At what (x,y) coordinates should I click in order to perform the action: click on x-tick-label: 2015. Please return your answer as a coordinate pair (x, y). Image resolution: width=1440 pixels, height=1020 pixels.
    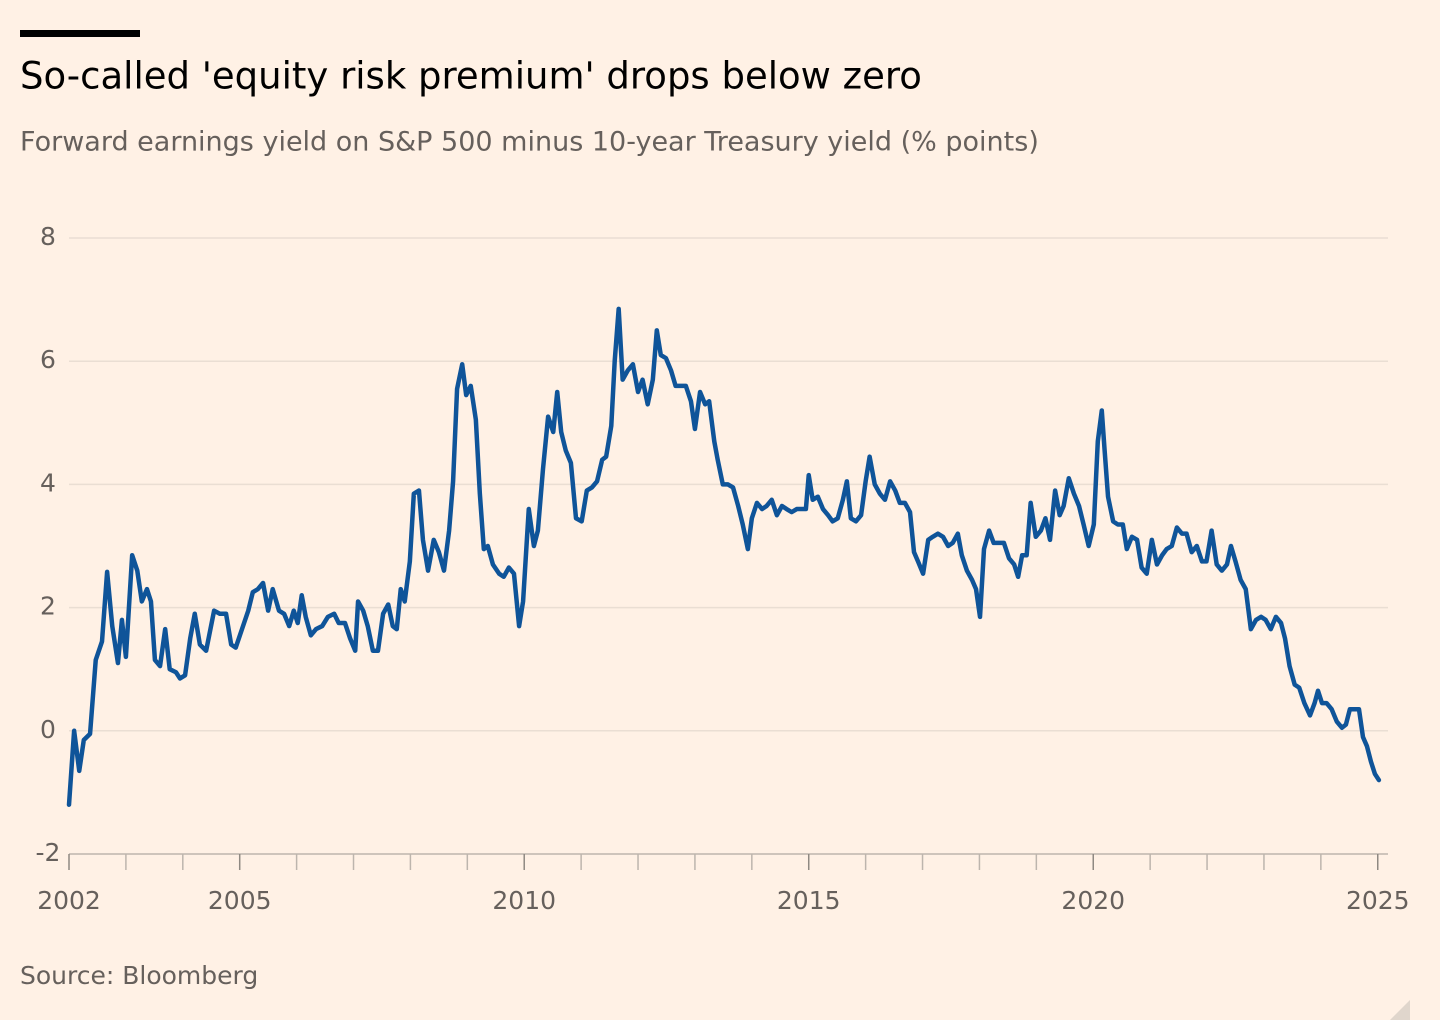
    Looking at the image, I should click on (809, 900).